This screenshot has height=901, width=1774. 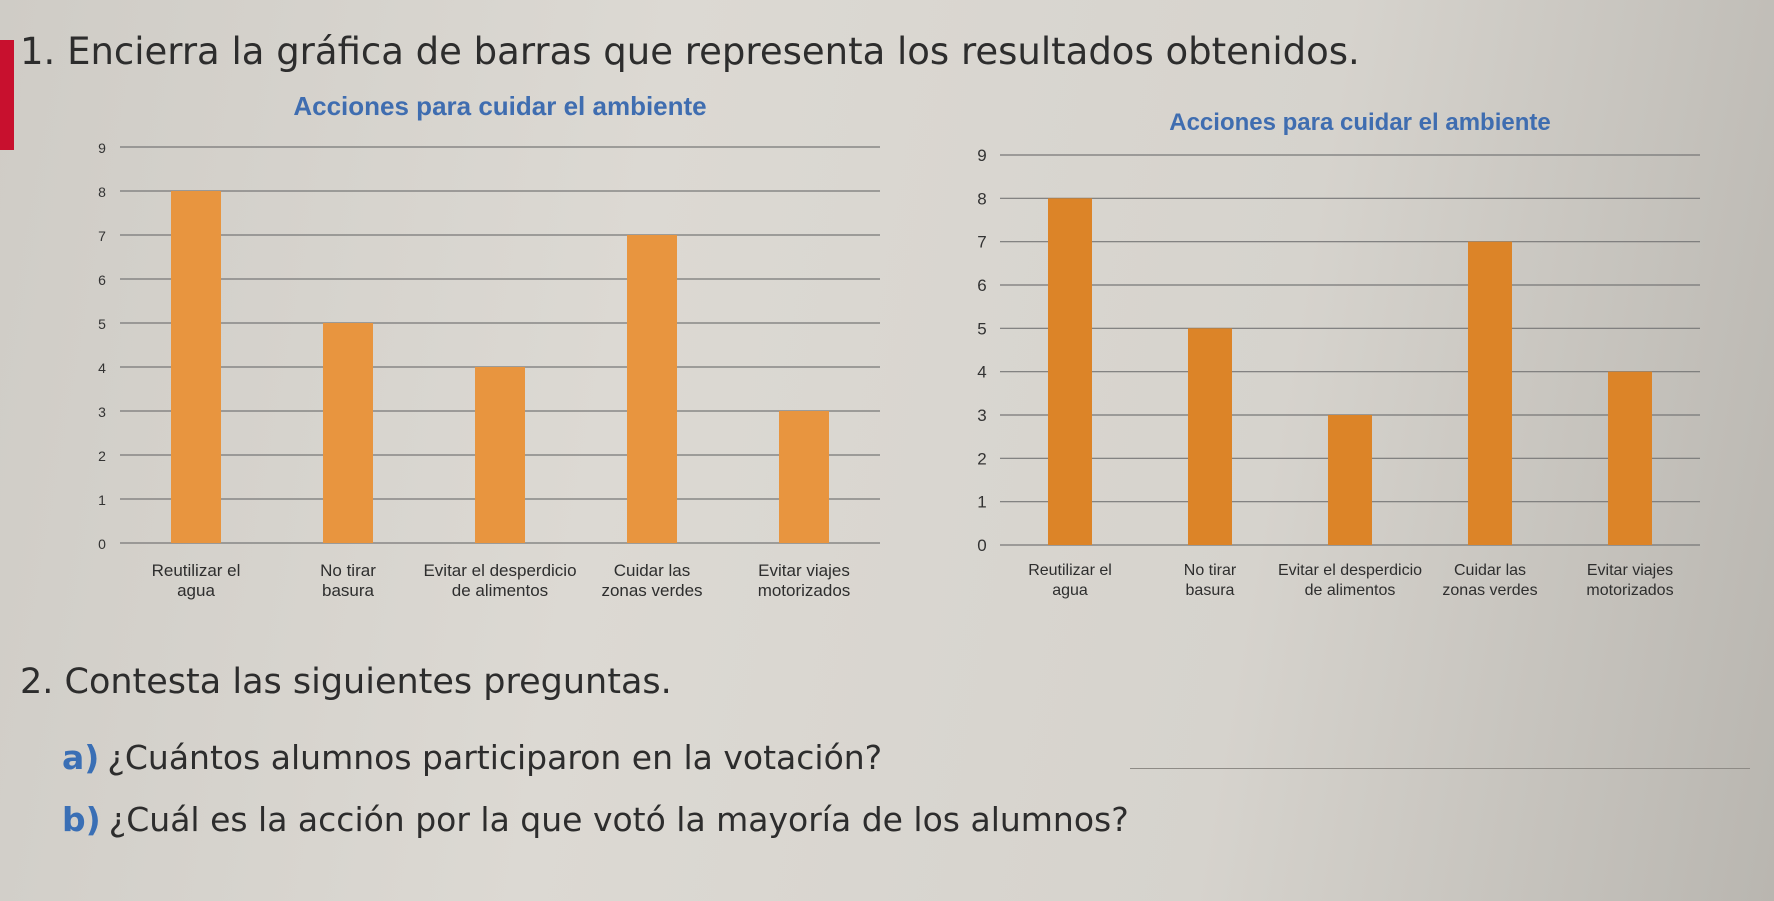 I want to click on left-chart-title: Acciones para cuidar el ambiente, so click(x=499, y=106).